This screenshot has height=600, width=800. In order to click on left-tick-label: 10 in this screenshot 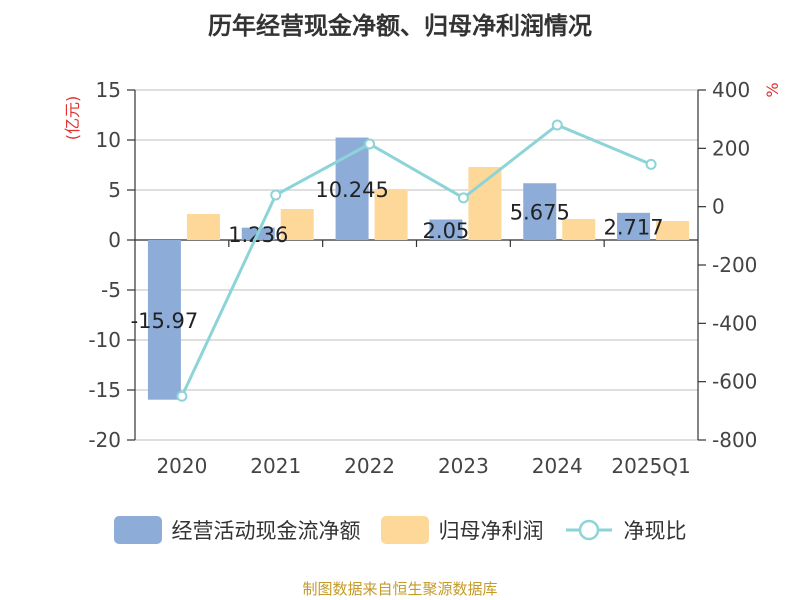, I will do `click(108, 140)`.